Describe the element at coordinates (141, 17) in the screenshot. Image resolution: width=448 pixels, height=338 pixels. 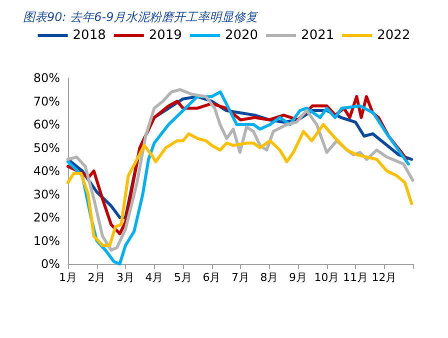
I see `chart-title: 图表90: 去年6-9月水泥粉磨开工率明显修复` at that location.